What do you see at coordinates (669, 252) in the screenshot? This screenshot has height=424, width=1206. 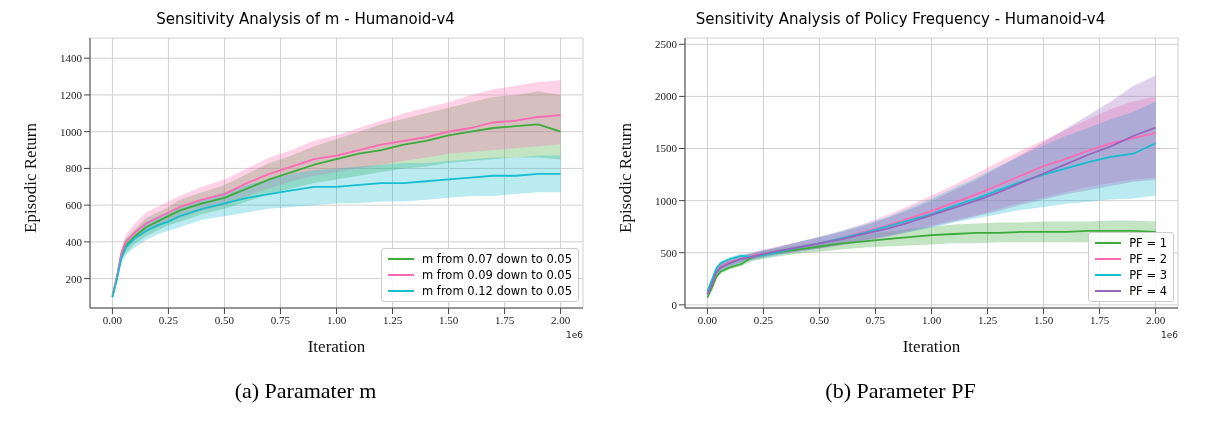 I see `y-tick-label: 500` at bounding box center [669, 252].